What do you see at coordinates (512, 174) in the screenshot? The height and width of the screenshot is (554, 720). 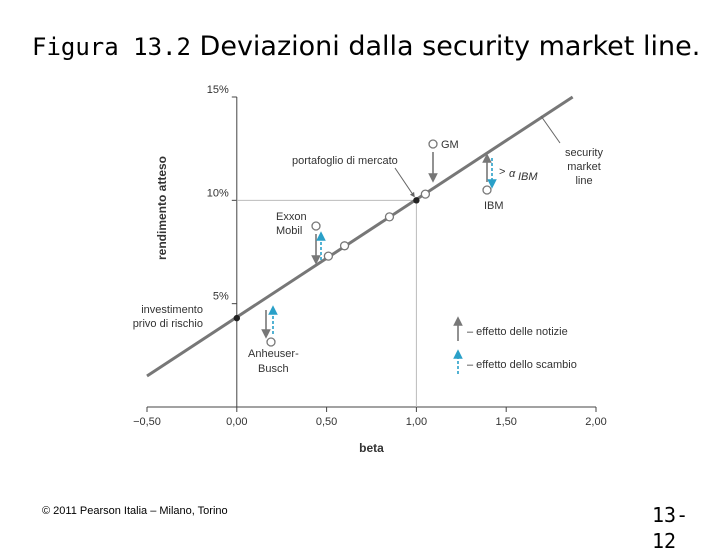 I see `alpha-symbol: α` at bounding box center [512, 174].